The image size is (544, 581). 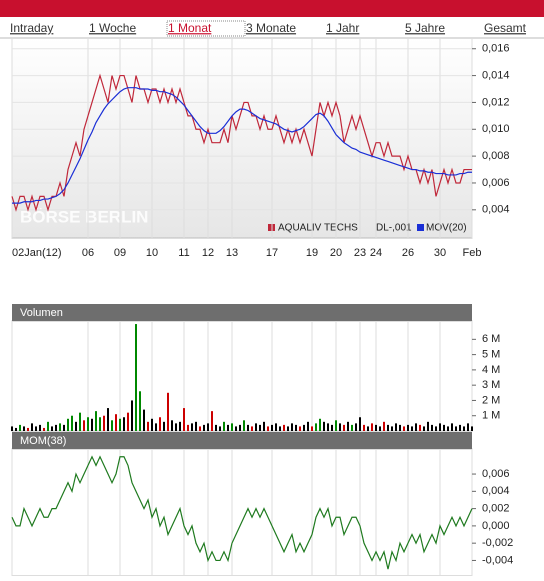 I want to click on watermark: BÖRSE BERLIN, so click(x=84, y=216).